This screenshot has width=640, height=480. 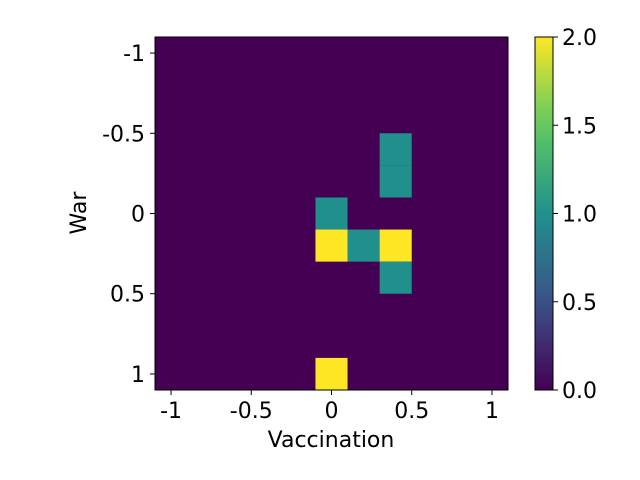 What do you see at coordinates (411, 411) in the screenshot?
I see `x-tick-label: 0.5` at bounding box center [411, 411].